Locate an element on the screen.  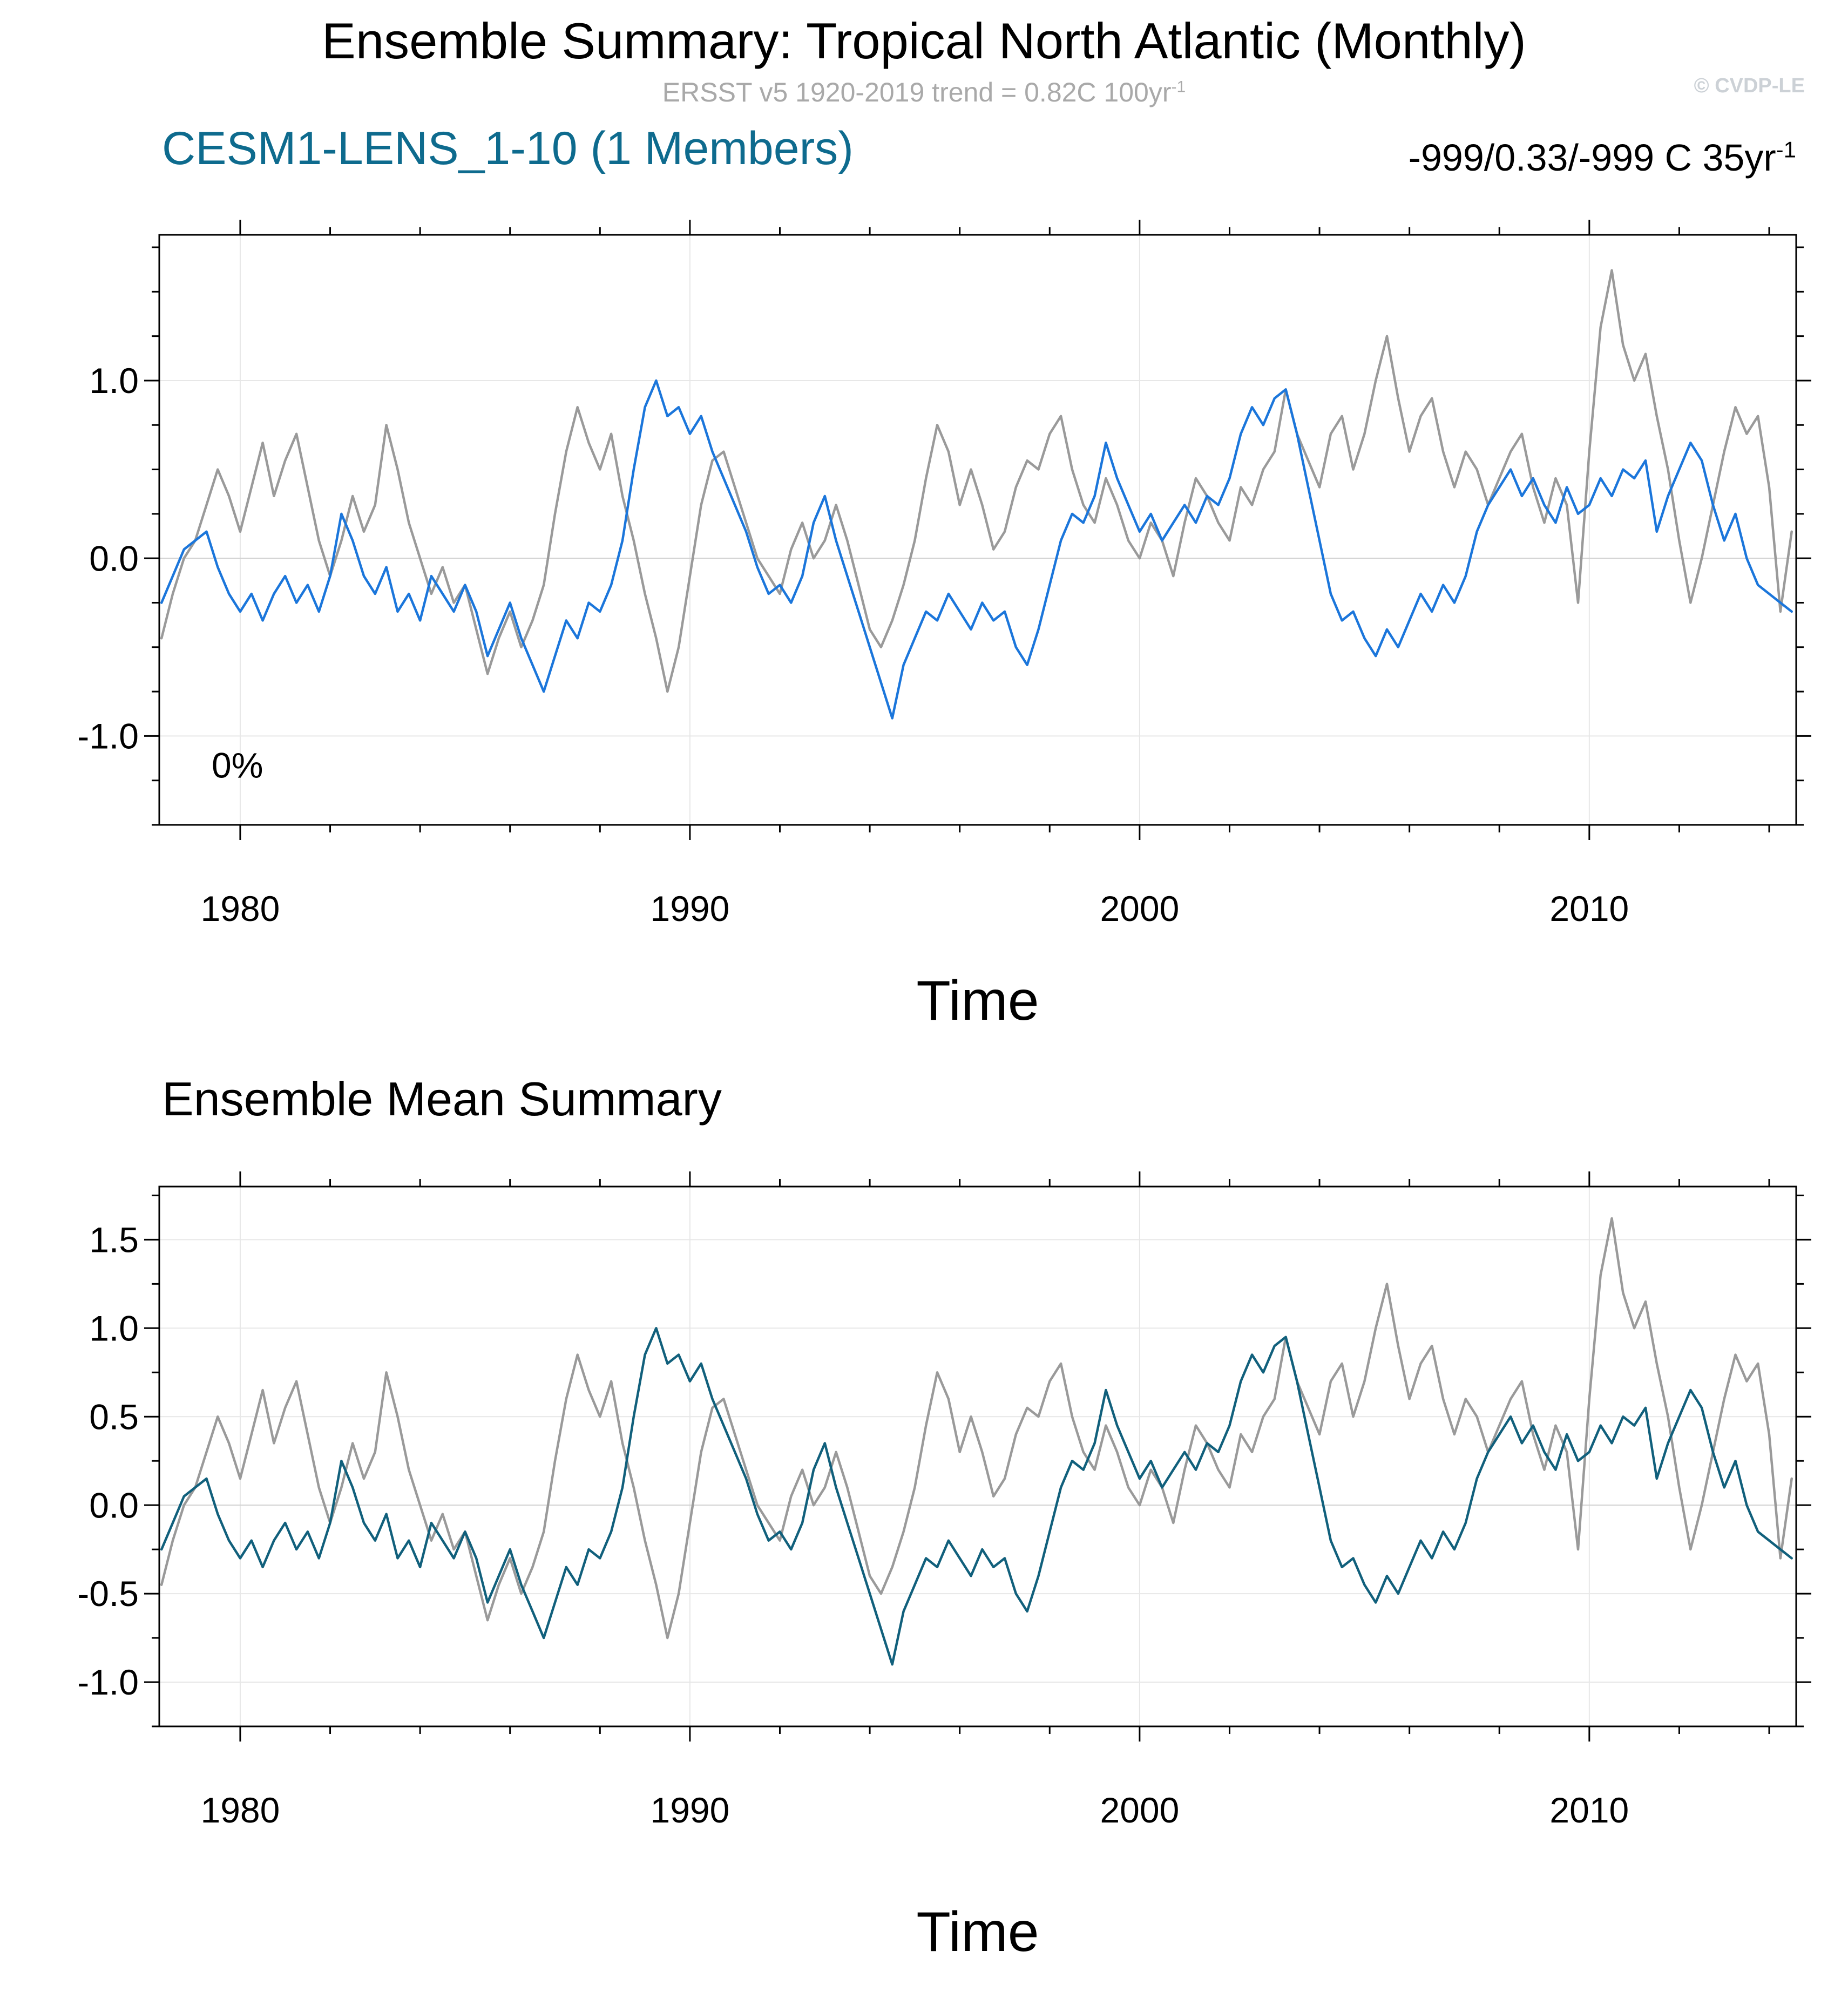
model-name-label: CESM1-LENS_1-10 (1 Members) is located at coordinates (508, 148).